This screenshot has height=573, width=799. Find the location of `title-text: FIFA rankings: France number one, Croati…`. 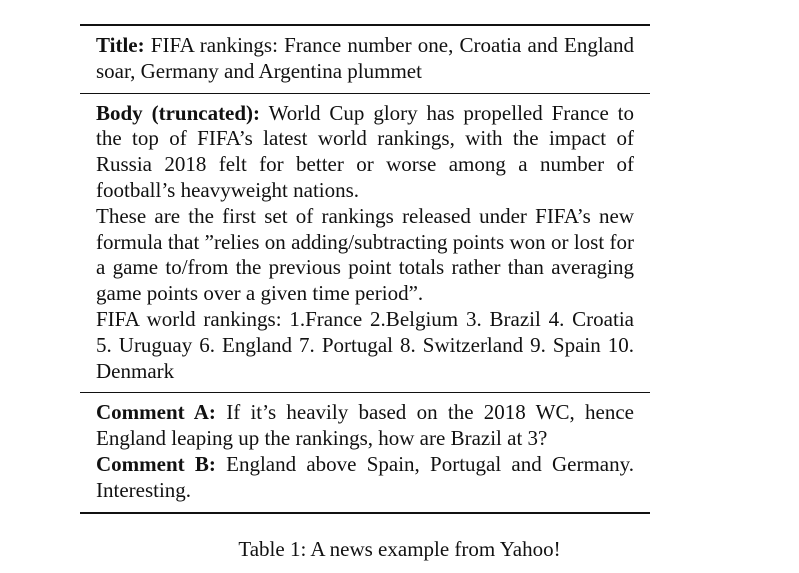

title-text: FIFA rankings: France number one, Croati… is located at coordinates (365, 58).